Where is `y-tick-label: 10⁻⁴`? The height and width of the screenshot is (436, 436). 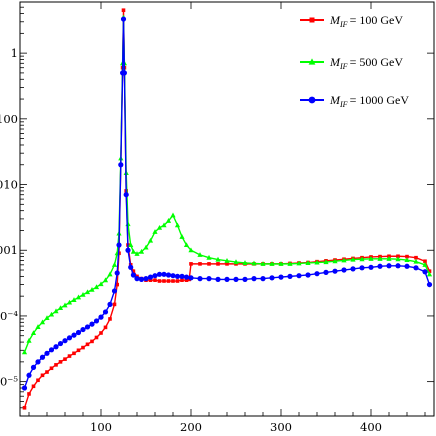
y-tick-label: 10⁻⁴ is located at coordinates (9, 316).